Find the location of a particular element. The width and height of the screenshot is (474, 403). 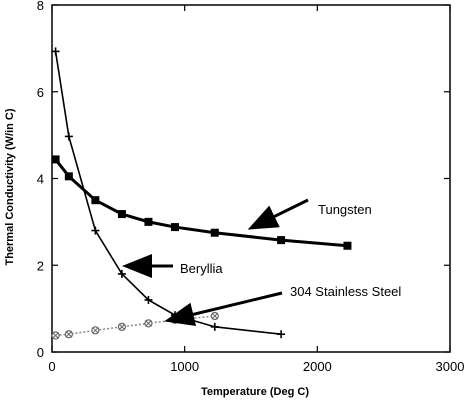

tungsten-annotation-arrow is located at coordinates (278, 214).